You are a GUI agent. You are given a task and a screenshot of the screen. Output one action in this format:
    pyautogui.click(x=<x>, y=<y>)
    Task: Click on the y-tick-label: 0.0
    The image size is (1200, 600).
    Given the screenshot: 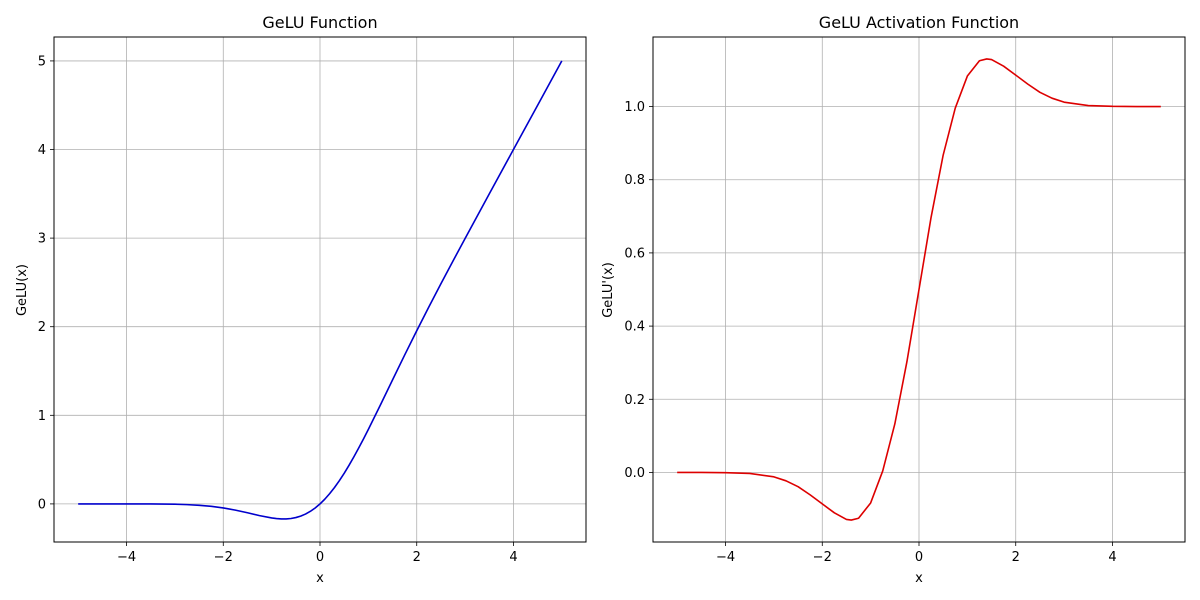 What is the action you would take?
    pyautogui.click(x=634, y=473)
    